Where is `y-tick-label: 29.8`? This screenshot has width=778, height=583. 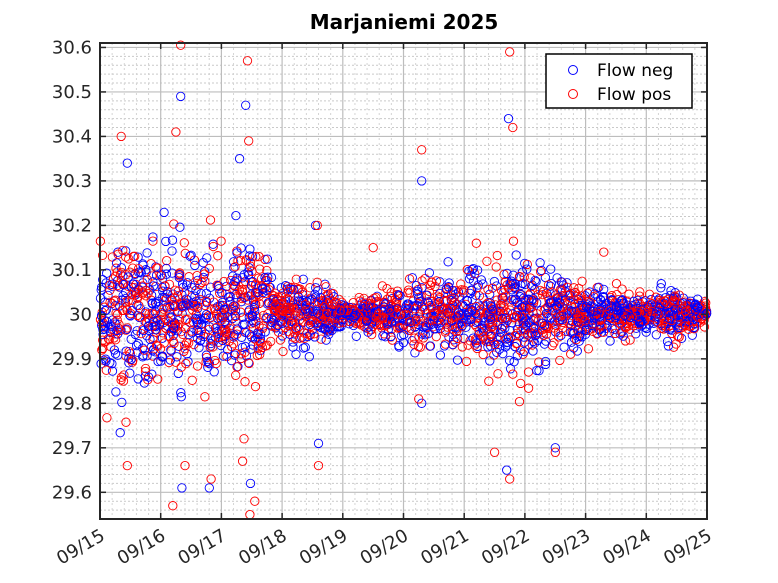
y-tick-label: 29.8 is located at coordinates (72, 403).